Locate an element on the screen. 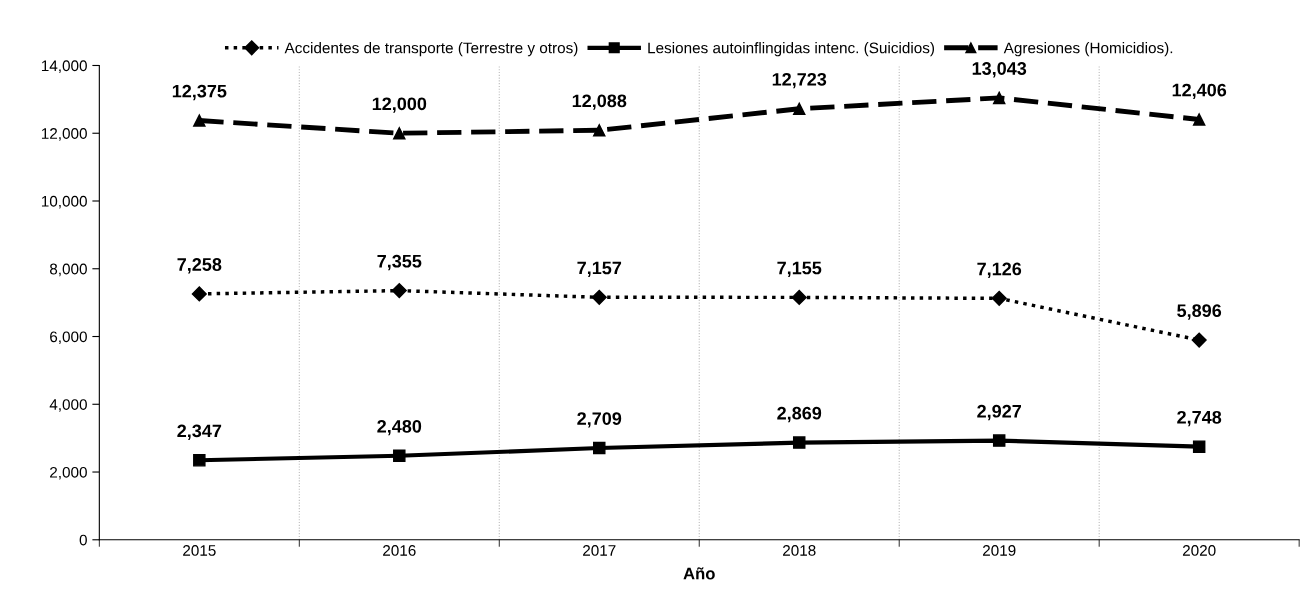 This screenshot has height=612, width=1307. data-label: 2,748 is located at coordinates (1199, 418).